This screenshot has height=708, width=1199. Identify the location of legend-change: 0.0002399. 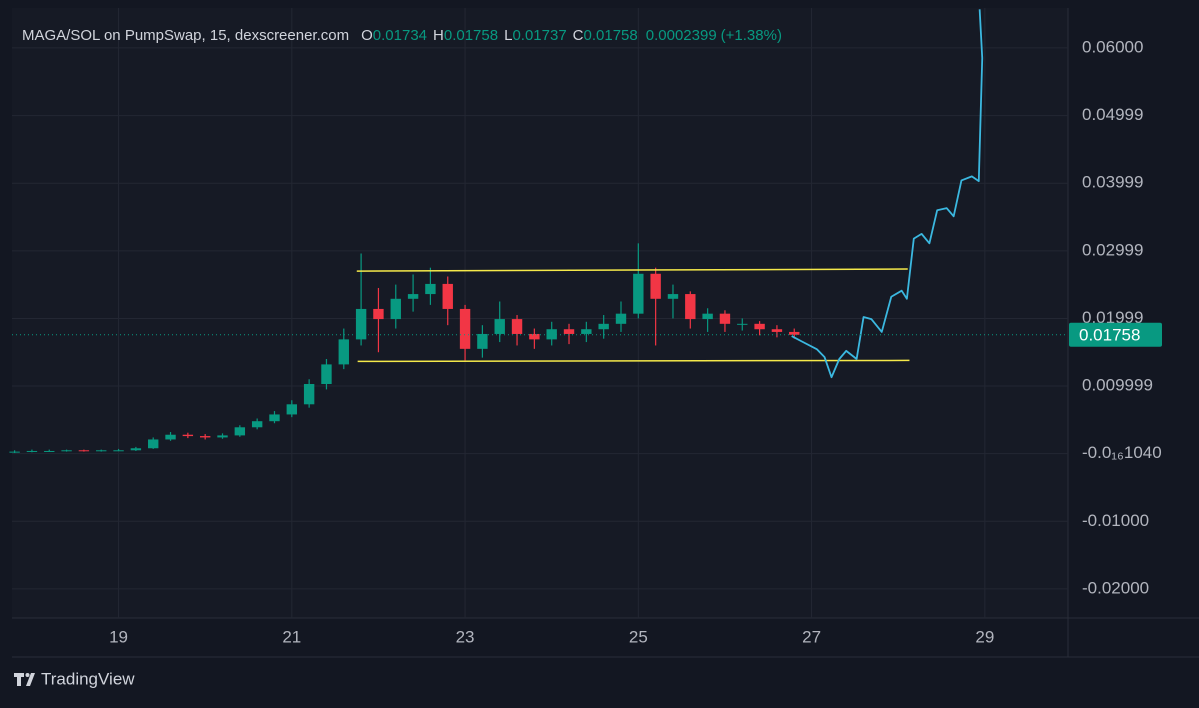
(681, 35).